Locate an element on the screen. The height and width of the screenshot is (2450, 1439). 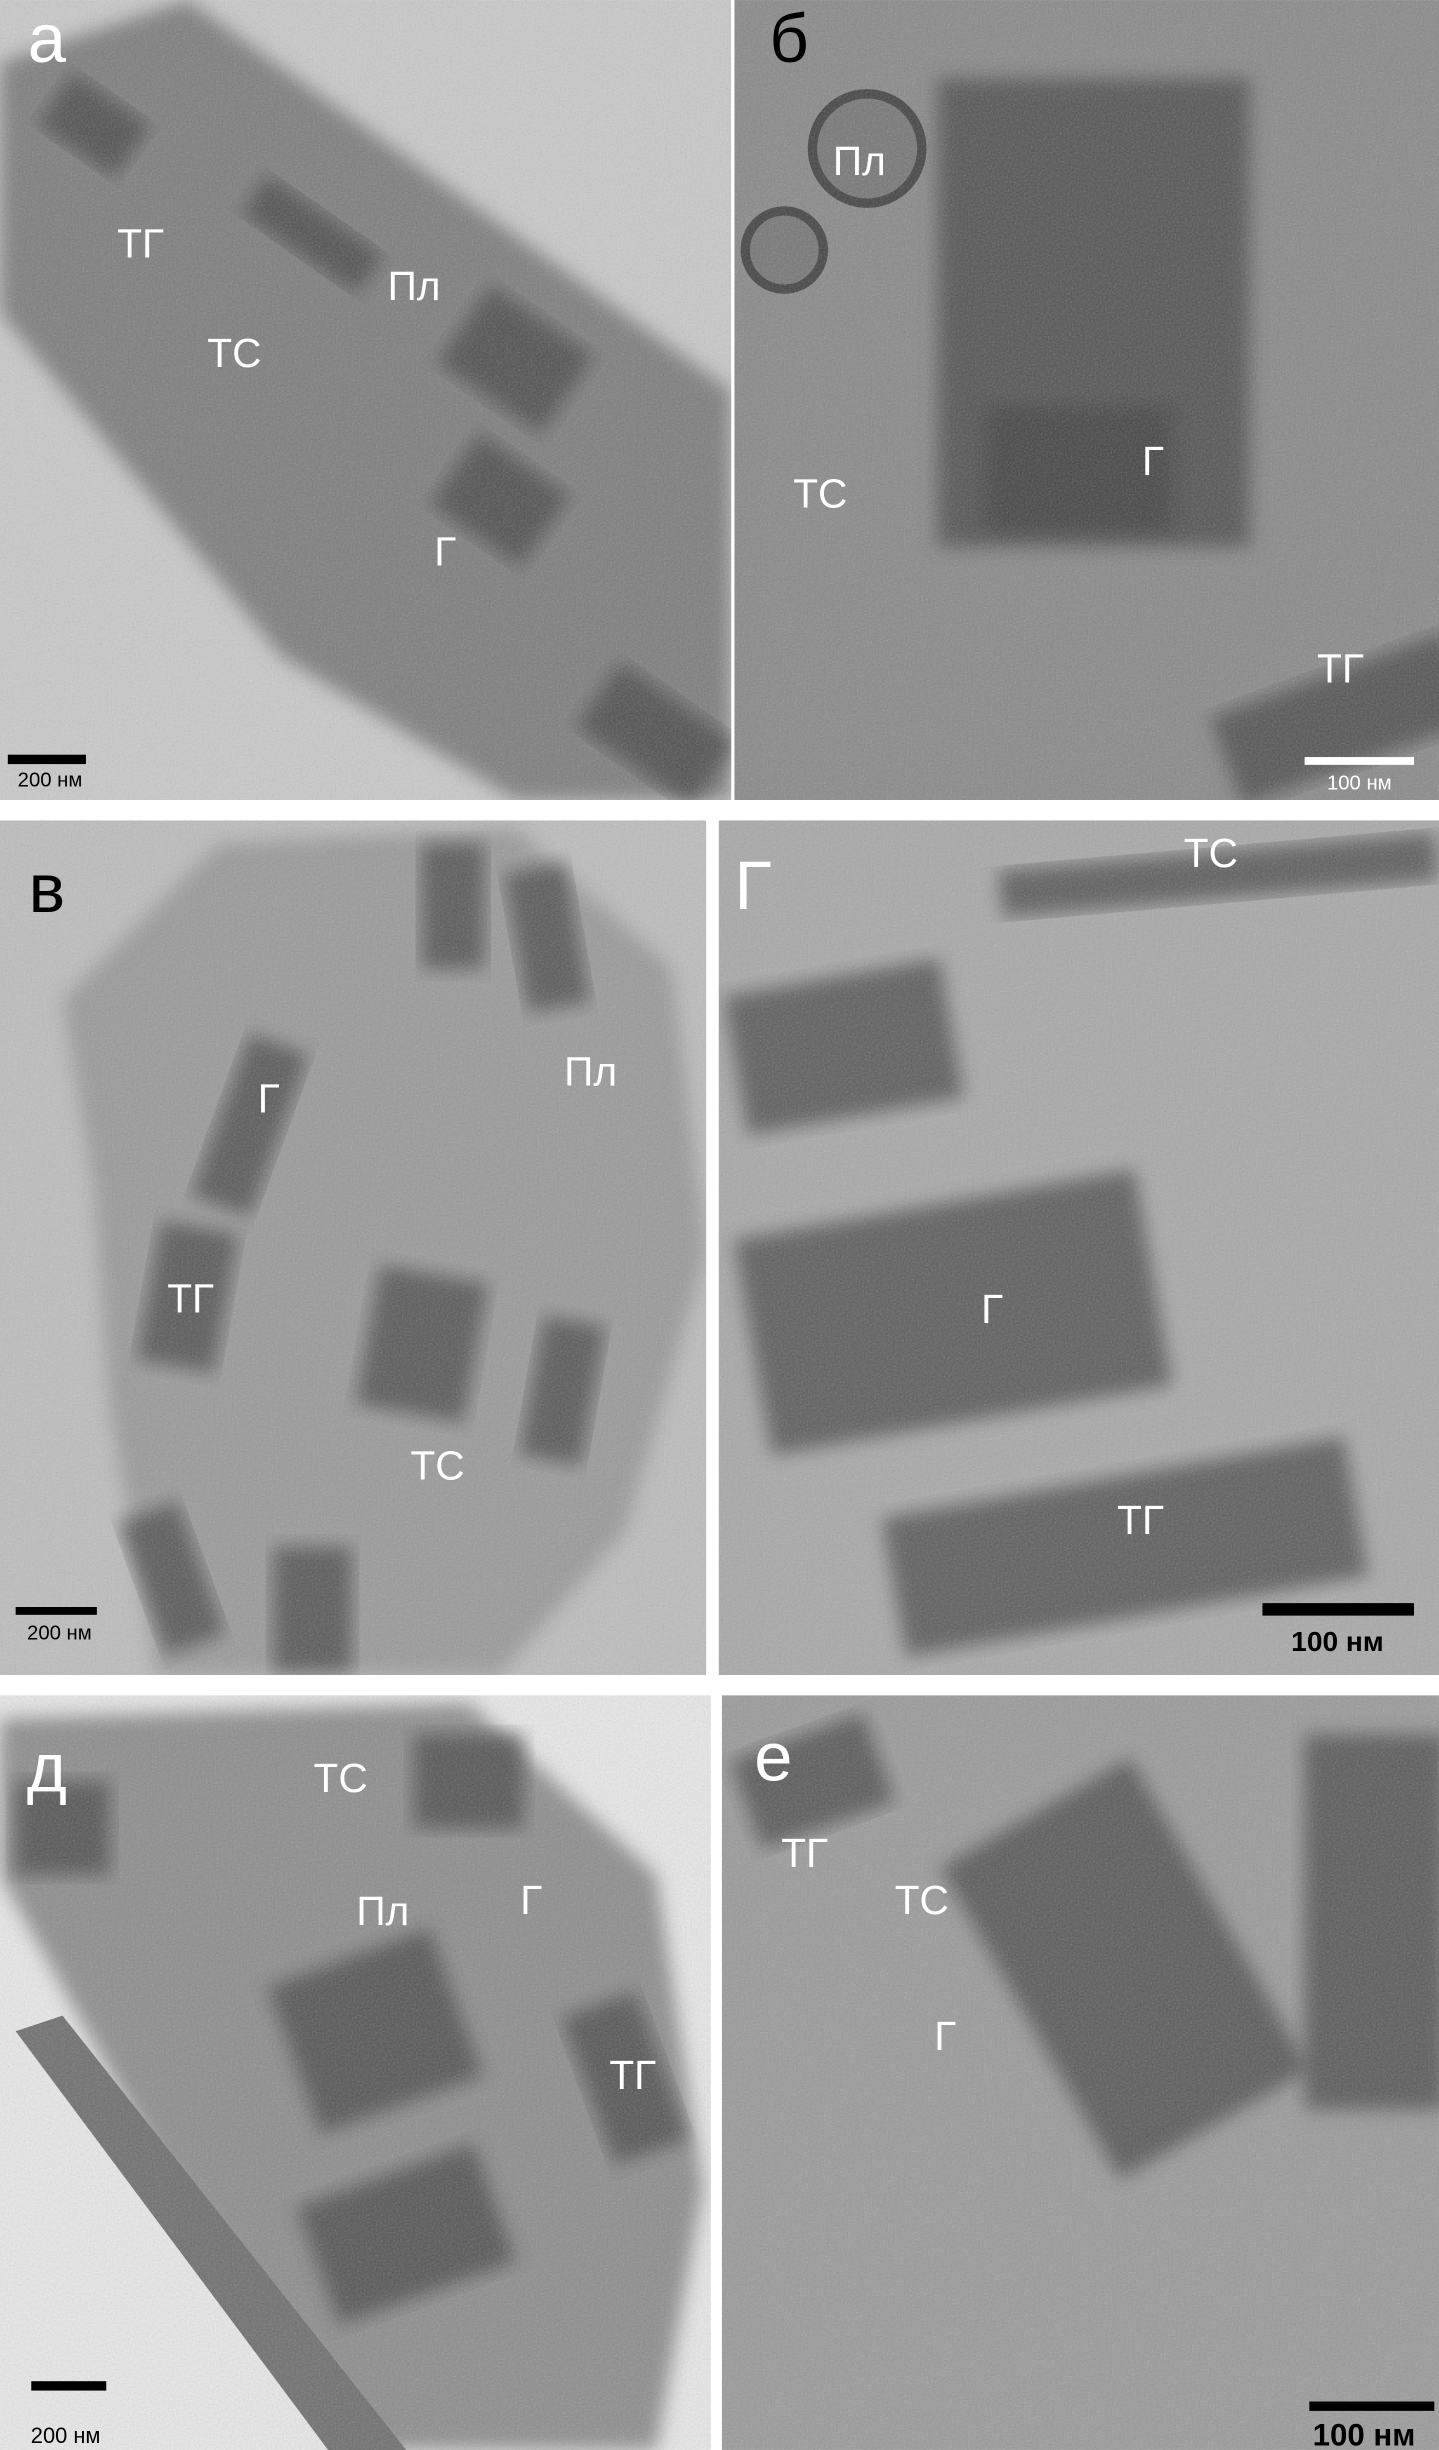
panel-letter: б is located at coordinates (788, 38).